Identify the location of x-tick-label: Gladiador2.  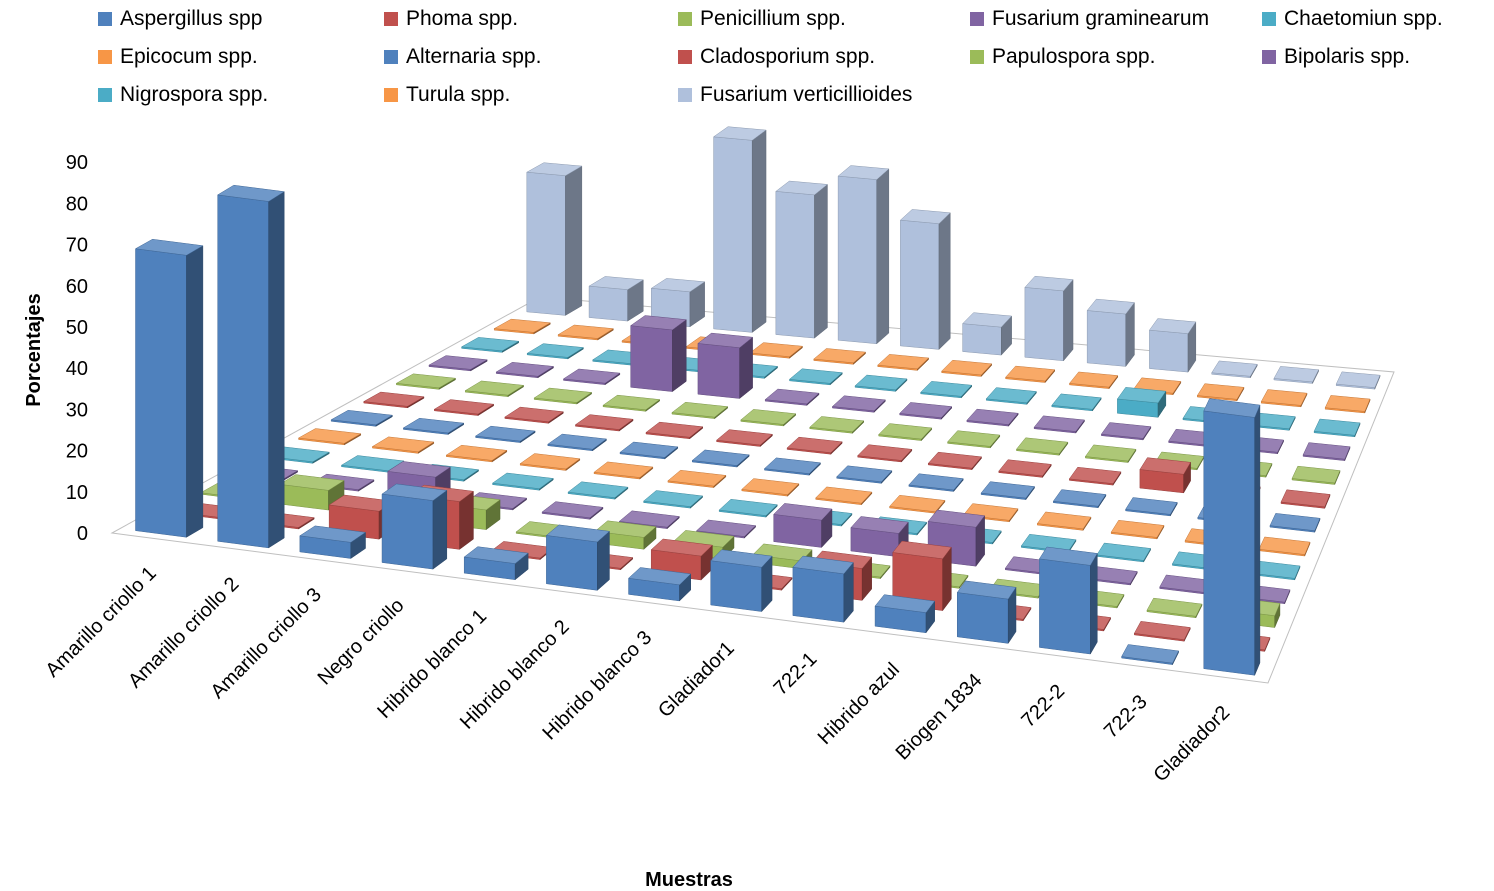
(1192, 744).